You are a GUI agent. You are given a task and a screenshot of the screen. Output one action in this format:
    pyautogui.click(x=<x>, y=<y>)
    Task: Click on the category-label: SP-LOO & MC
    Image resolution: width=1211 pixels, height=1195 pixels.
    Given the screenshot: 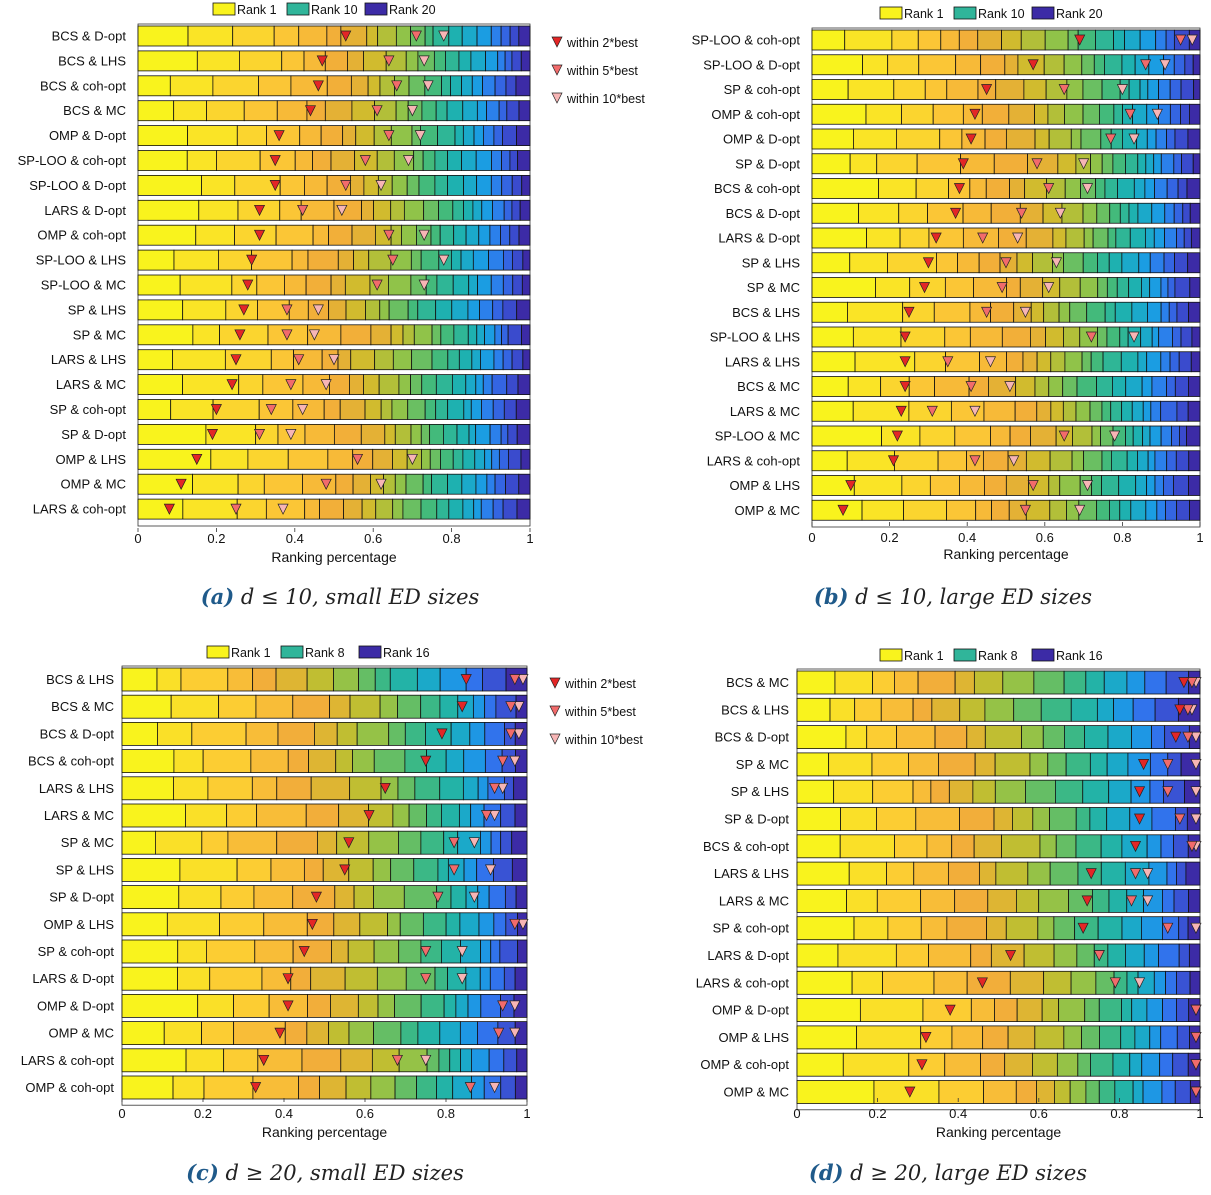 What is the action you would take?
    pyautogui.click(x=757, y=436)
    